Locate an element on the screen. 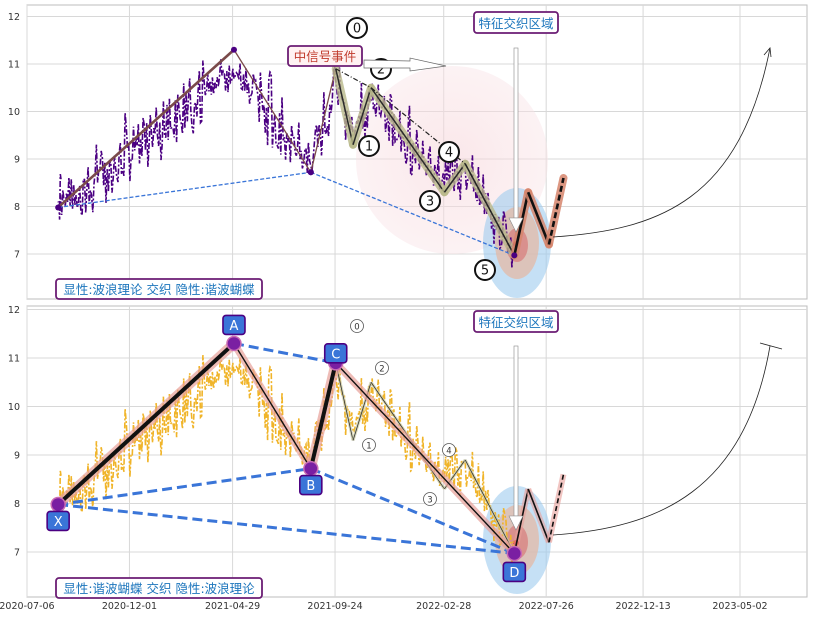  wave-label-4: 4 is located at coordinates (449, 153).